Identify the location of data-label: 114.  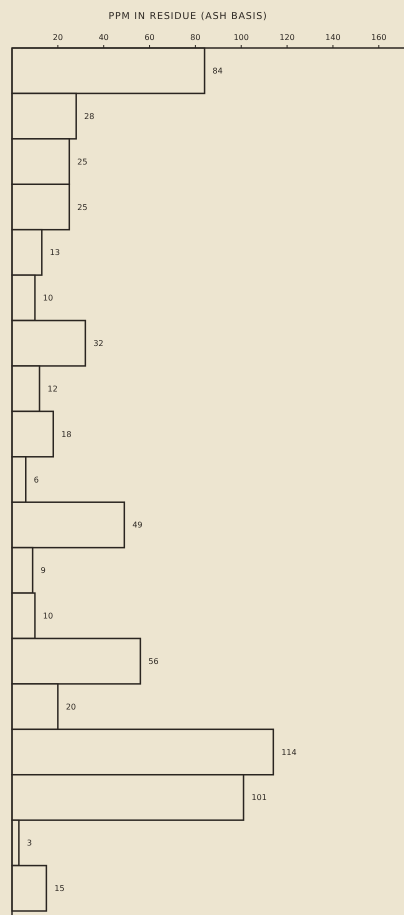
(289, 752).